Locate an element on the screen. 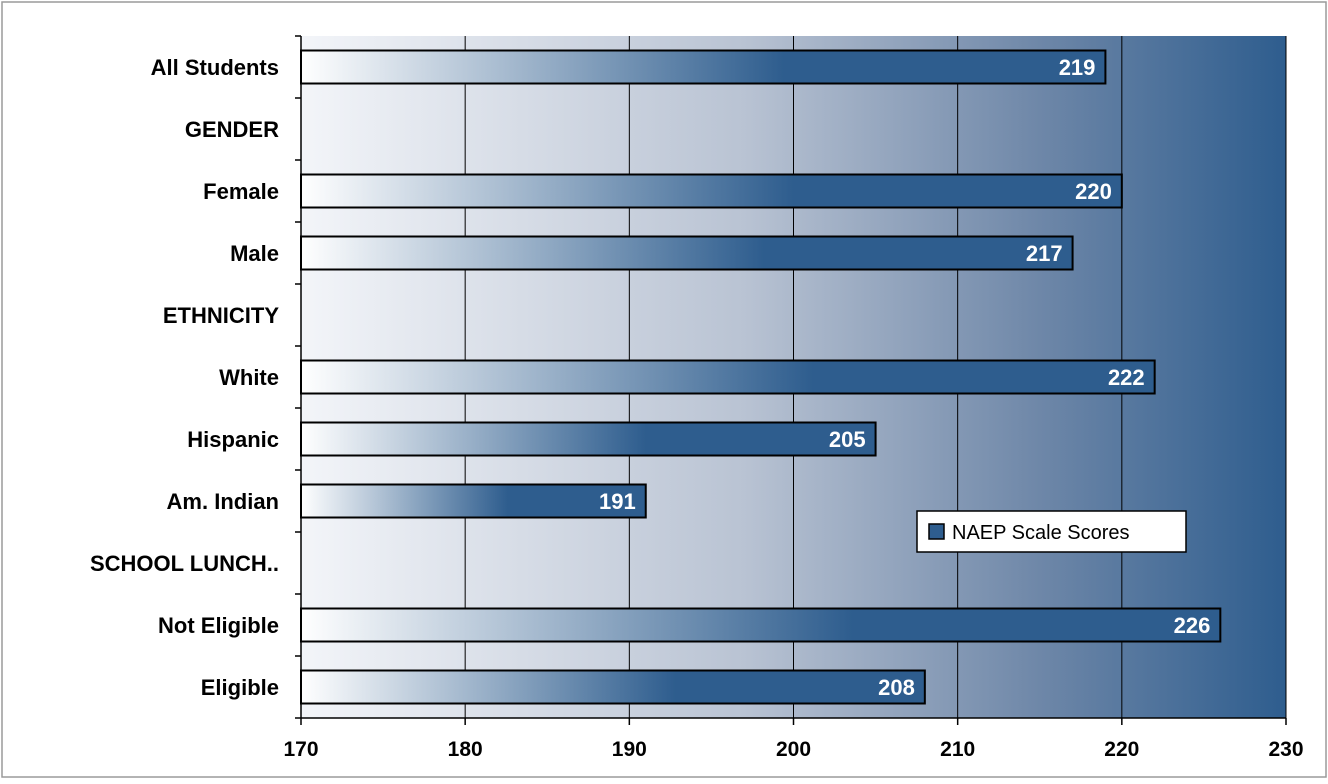 This screenshot has height=784, width=1328. x-tick-label: 170 is located at coordinates (300, 749).